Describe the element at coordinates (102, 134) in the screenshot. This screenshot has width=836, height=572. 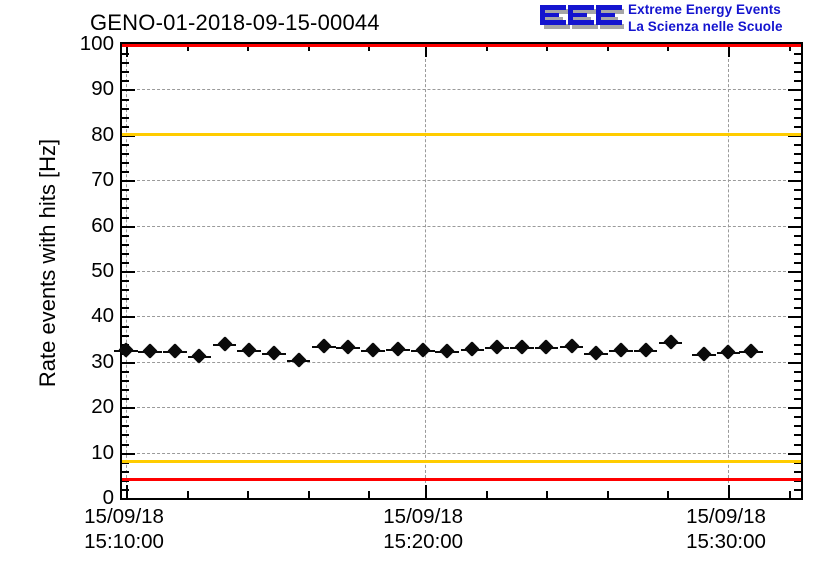
I see `y-tick-label: 80` at that location.